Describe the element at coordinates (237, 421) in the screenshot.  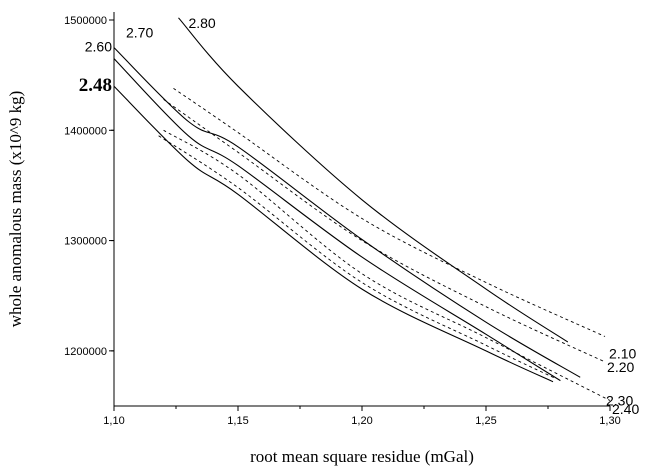
I see `x-tick-label: 1,15` at that location.